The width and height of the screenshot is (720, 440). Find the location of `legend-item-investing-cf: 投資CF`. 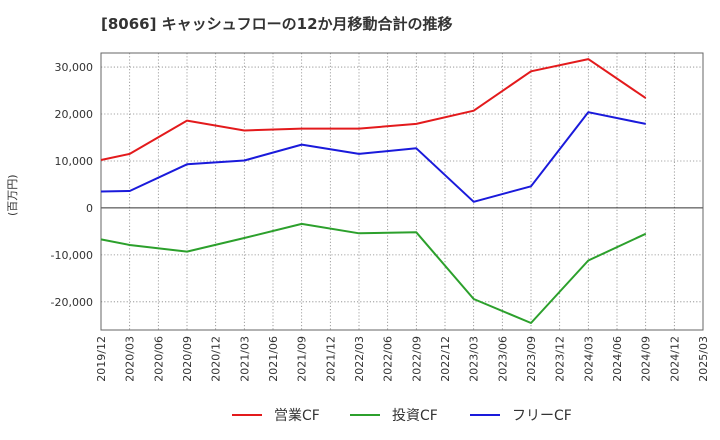

legend-item-investing-cf: 投資CF is located at coordinates (394, 415).